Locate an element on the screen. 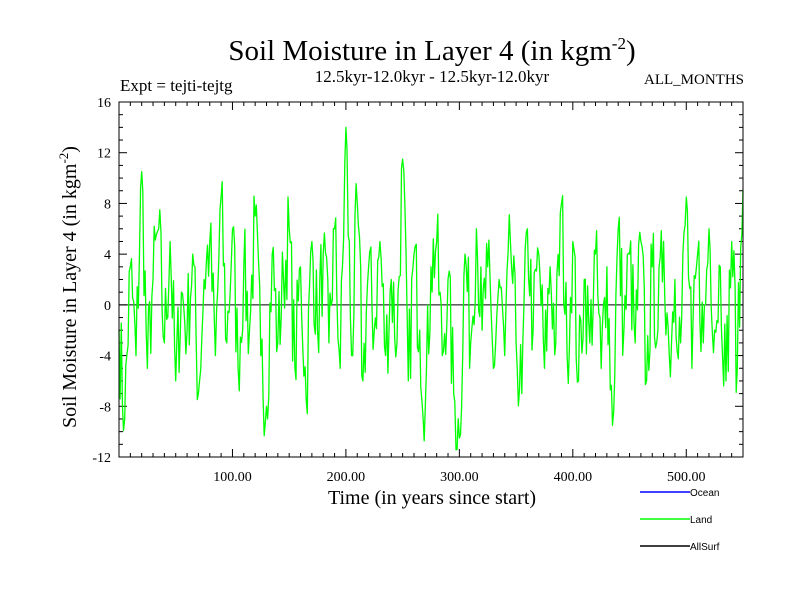  legend-label-land: Land is located at coordinates (701, 520).